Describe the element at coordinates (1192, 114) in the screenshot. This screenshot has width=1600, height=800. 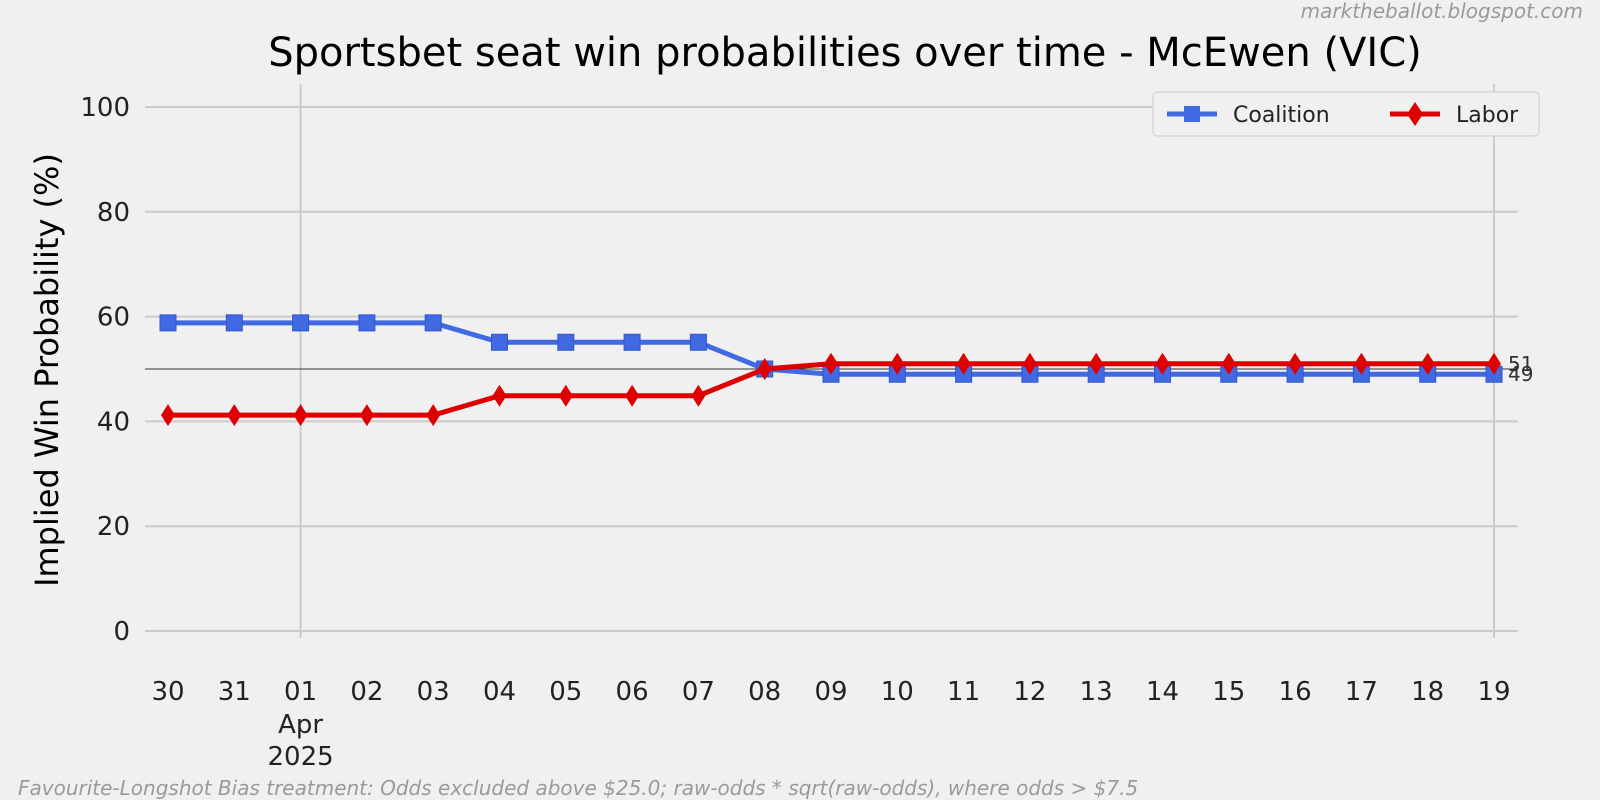
I see `legend-marker-coalition` at that location.